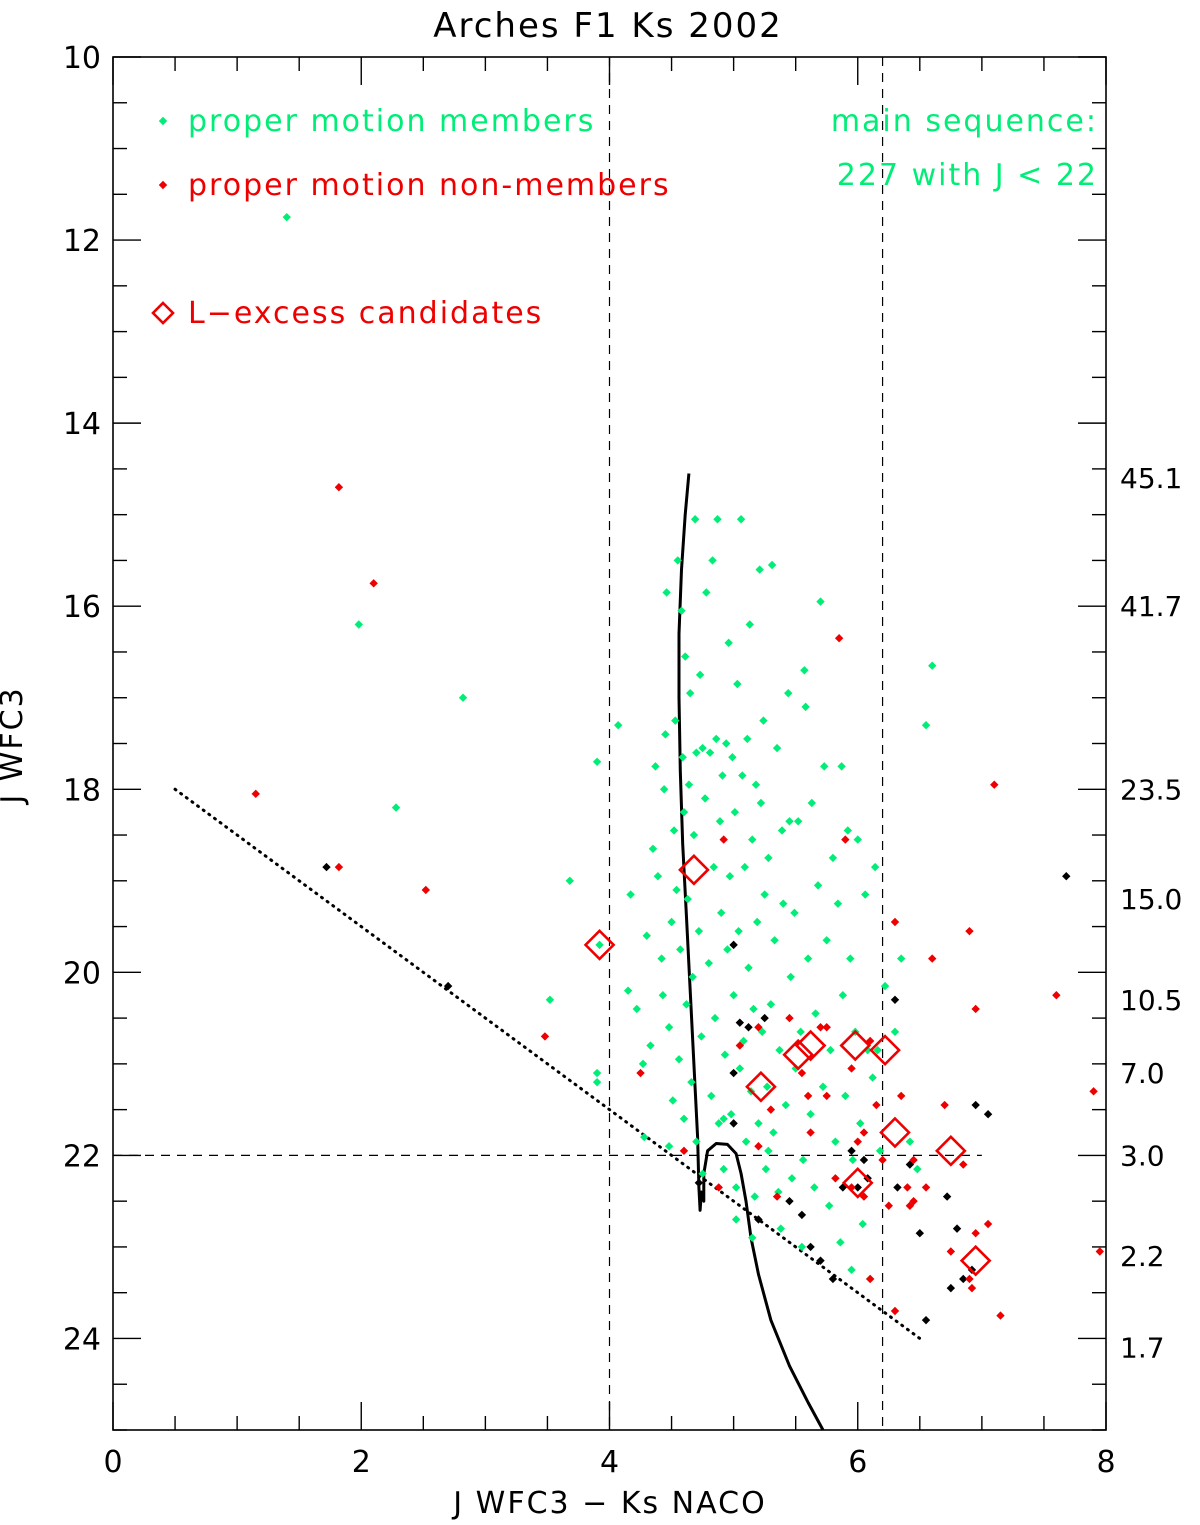 This screenshot has height=1525, width=1200. What do you see at coordinates (751, 952) in the screenshot?
I see `model-curves` at bounding box center [751, 952].